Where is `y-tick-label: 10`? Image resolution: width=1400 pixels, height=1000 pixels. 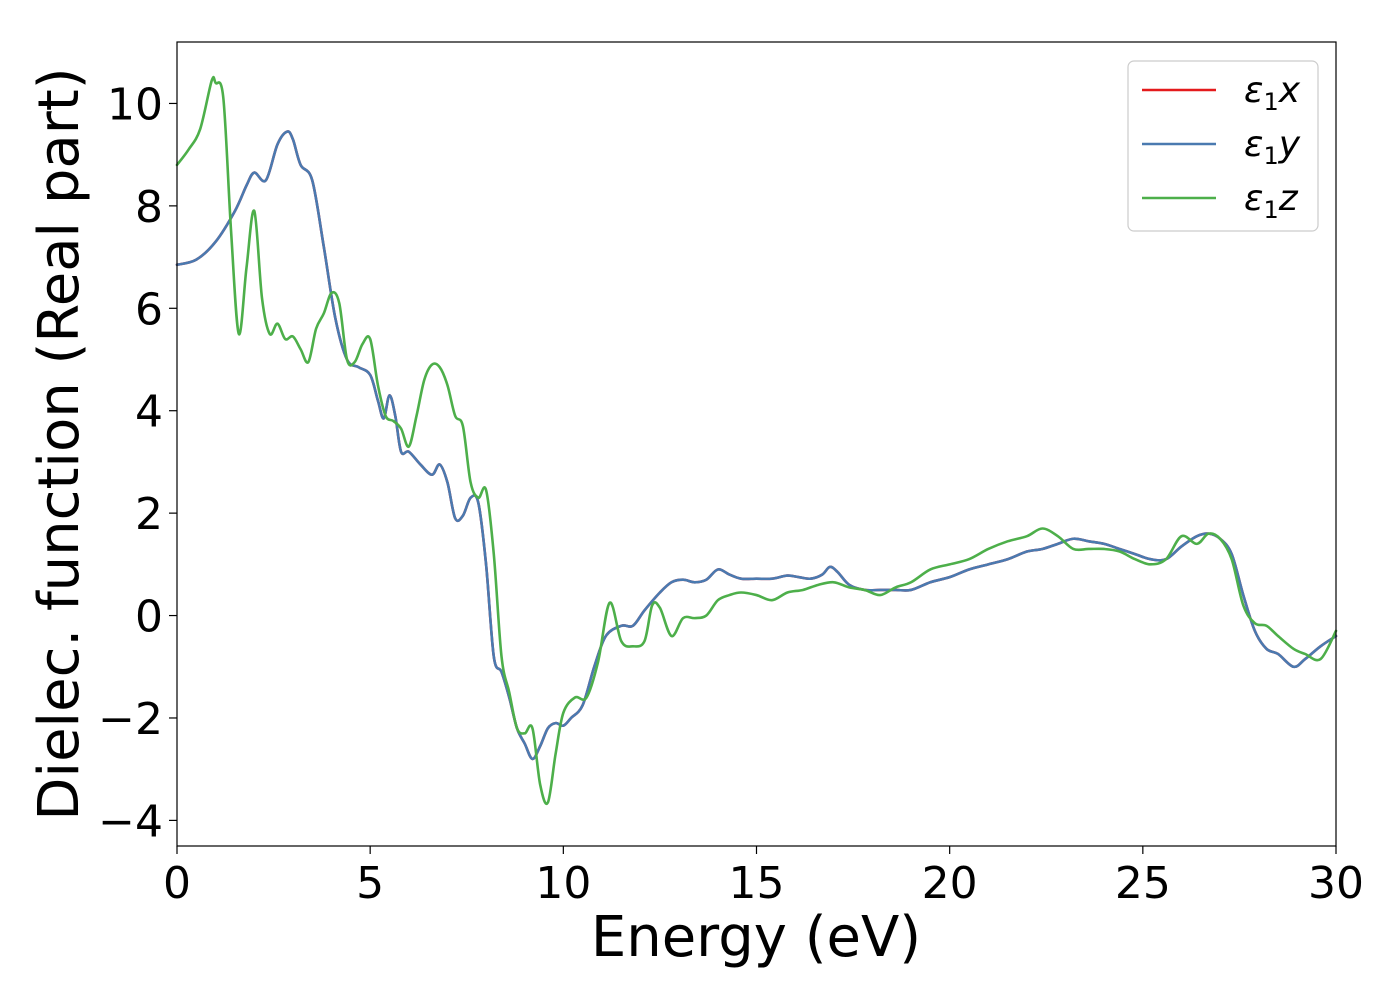
y-tick-label: 10 is located at coordinates (135, 104).